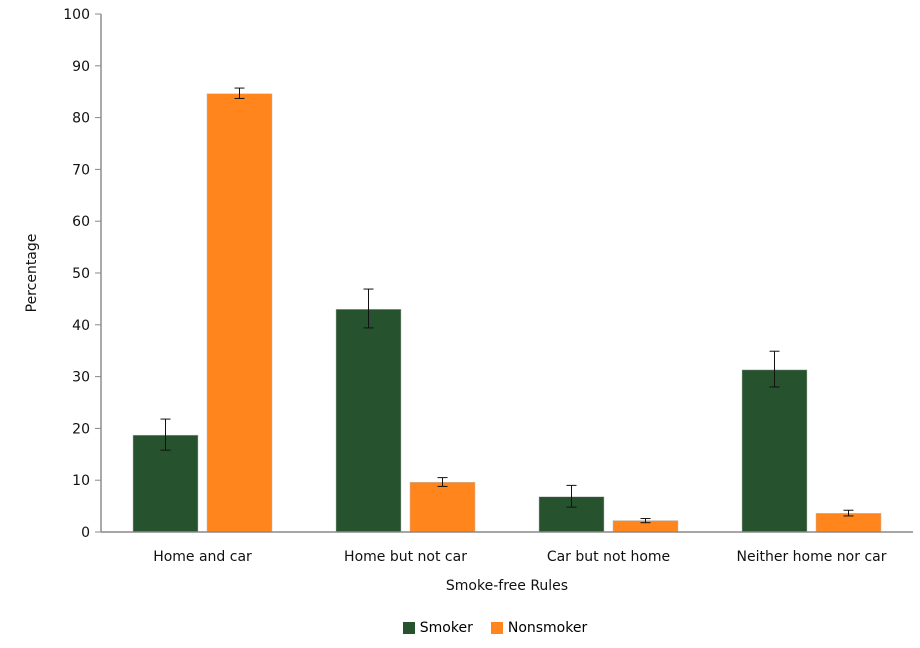  Describe the element at coordinates (405, 557) in the screenshot. I see `x-tick-label: Home but not car` at that location.